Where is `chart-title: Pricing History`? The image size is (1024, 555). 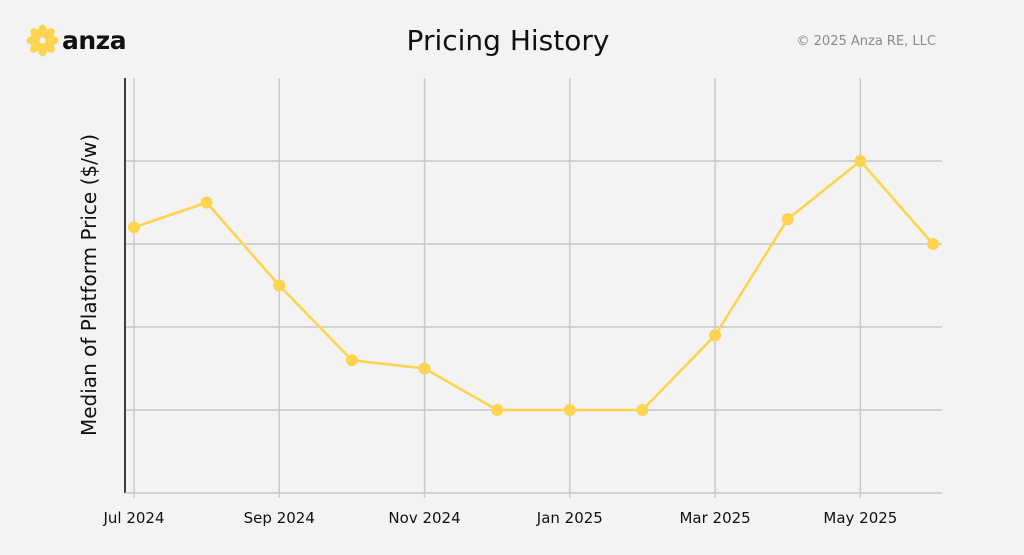 chart-title: Pricing History is located at coordinates (508, 40).